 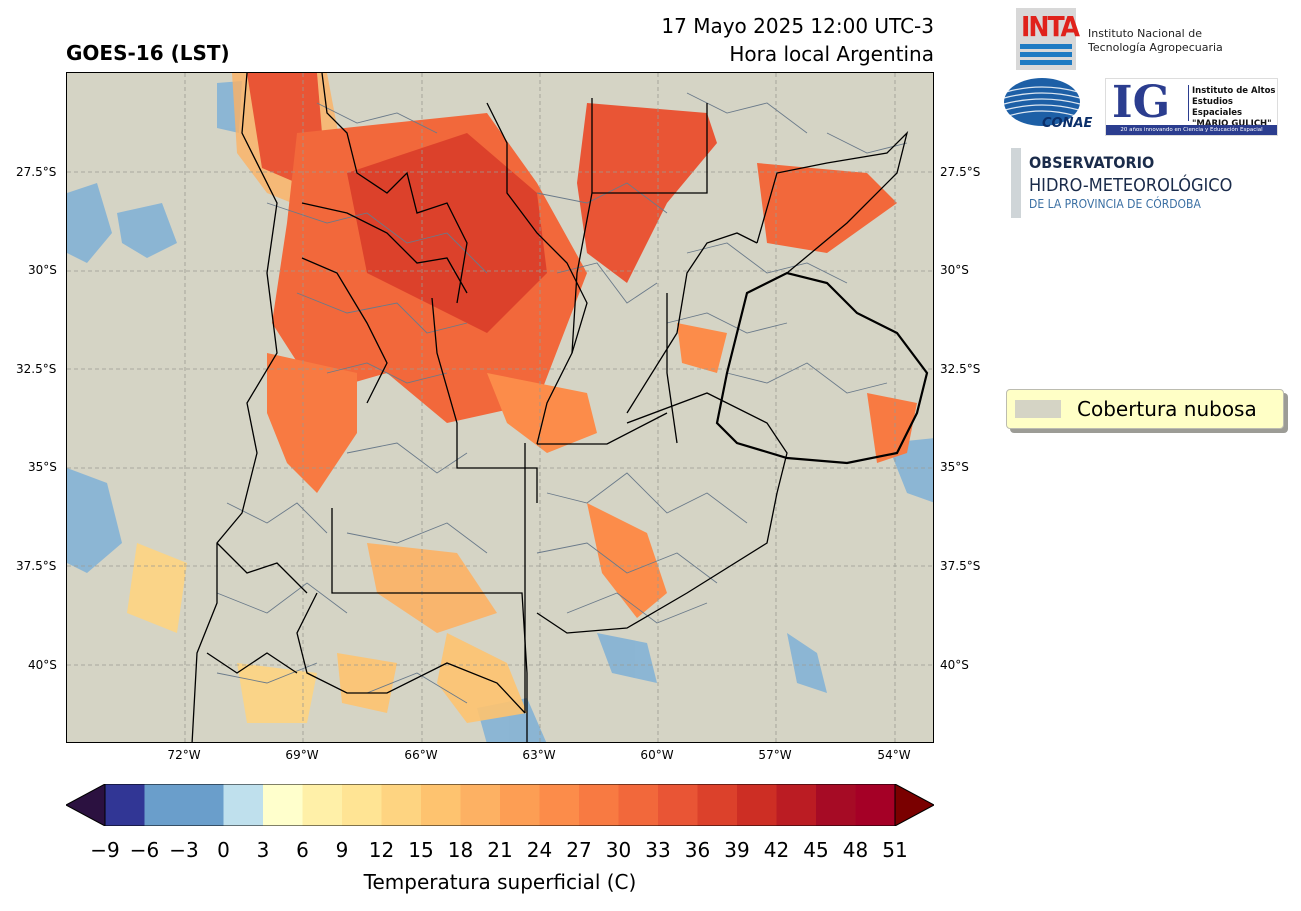 I want to click on colorbar-tick-label: 48, so click(x=855, y=850).